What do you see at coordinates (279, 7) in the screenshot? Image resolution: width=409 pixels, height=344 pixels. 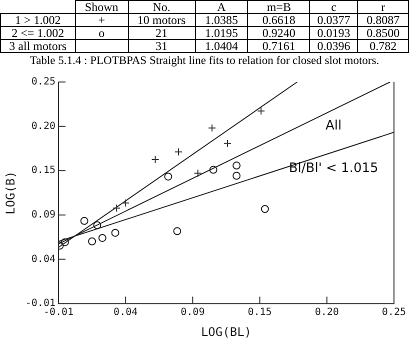 I see `text: m=B` at bounding box center [279, 7].